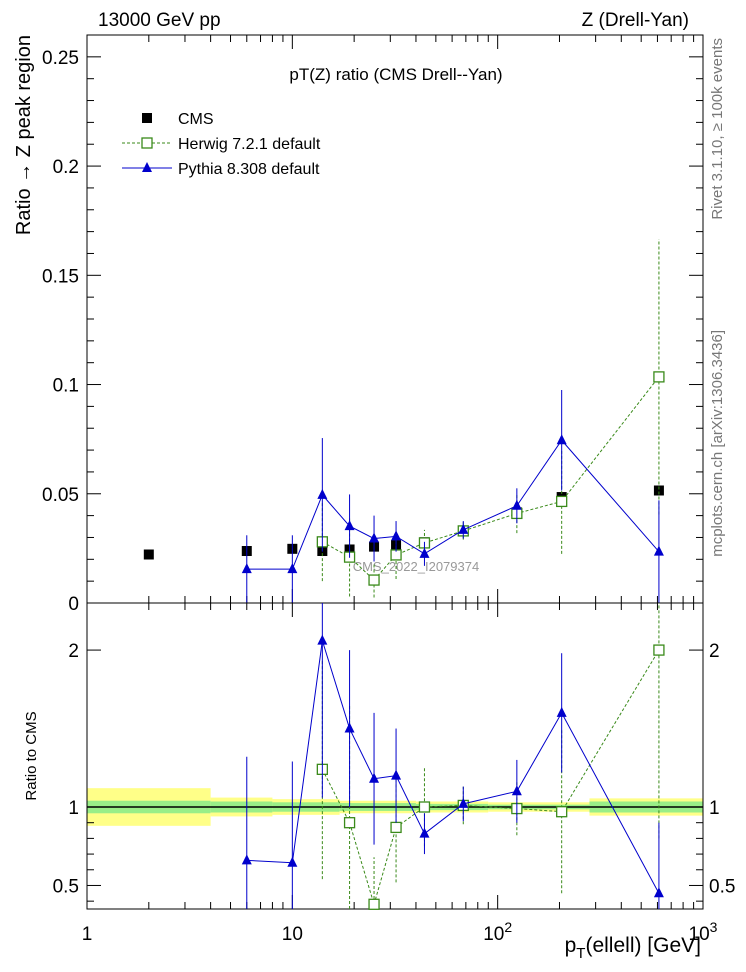 The height and width of the screenshot is (972, 746). What do you see at coordinates (714, 808) in the screenshot?
I see `lower-y-tick-label-right: 1` at bounding box center [714, 808].